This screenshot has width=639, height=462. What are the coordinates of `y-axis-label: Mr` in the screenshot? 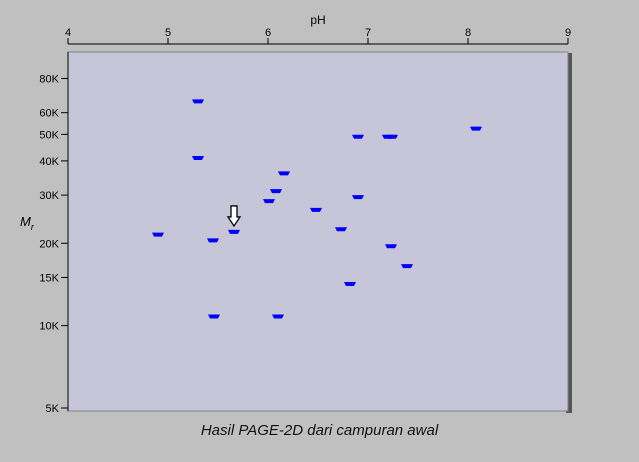 It's located at (27, 223).